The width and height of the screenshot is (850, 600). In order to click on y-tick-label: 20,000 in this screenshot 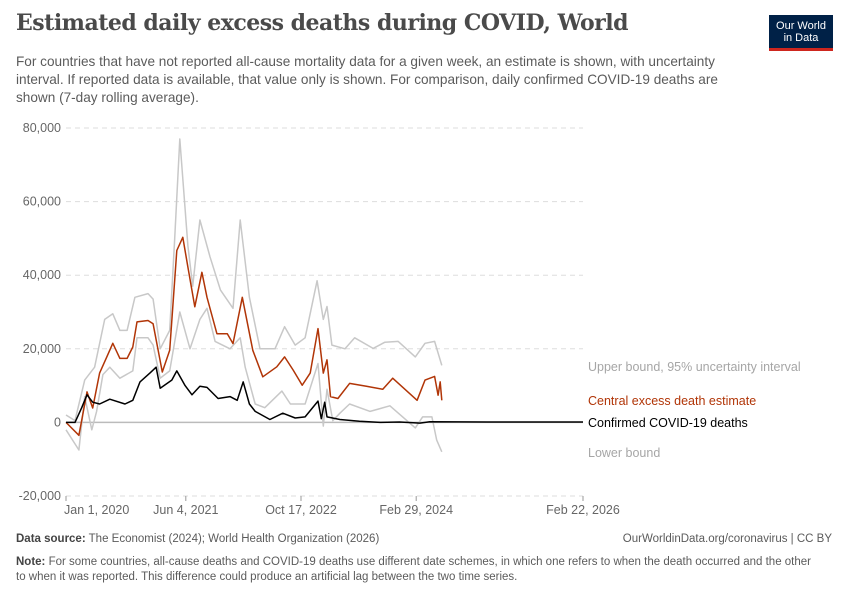, I will do `click(42, 349)`.